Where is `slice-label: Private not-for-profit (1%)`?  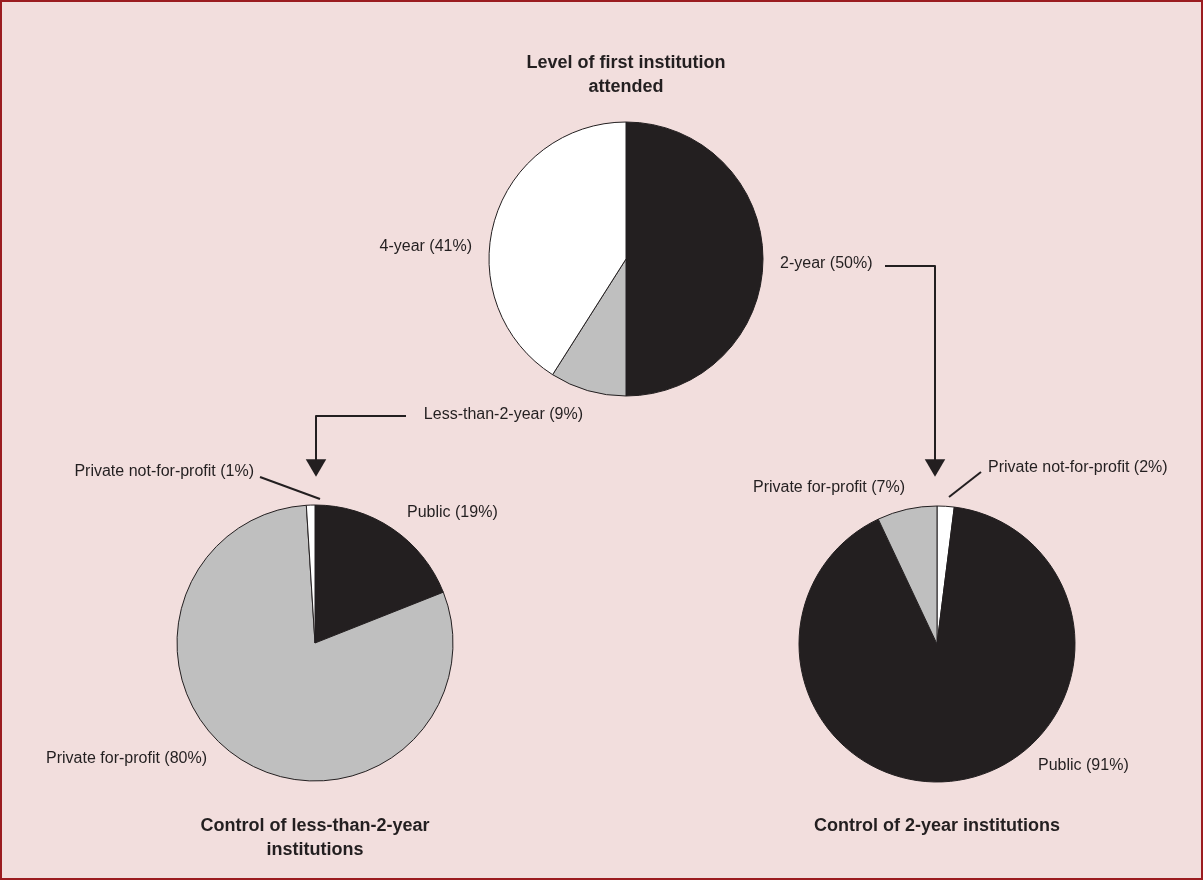
slice-label: Private not-for-profit (1%) is located at coordinates (164, 470).